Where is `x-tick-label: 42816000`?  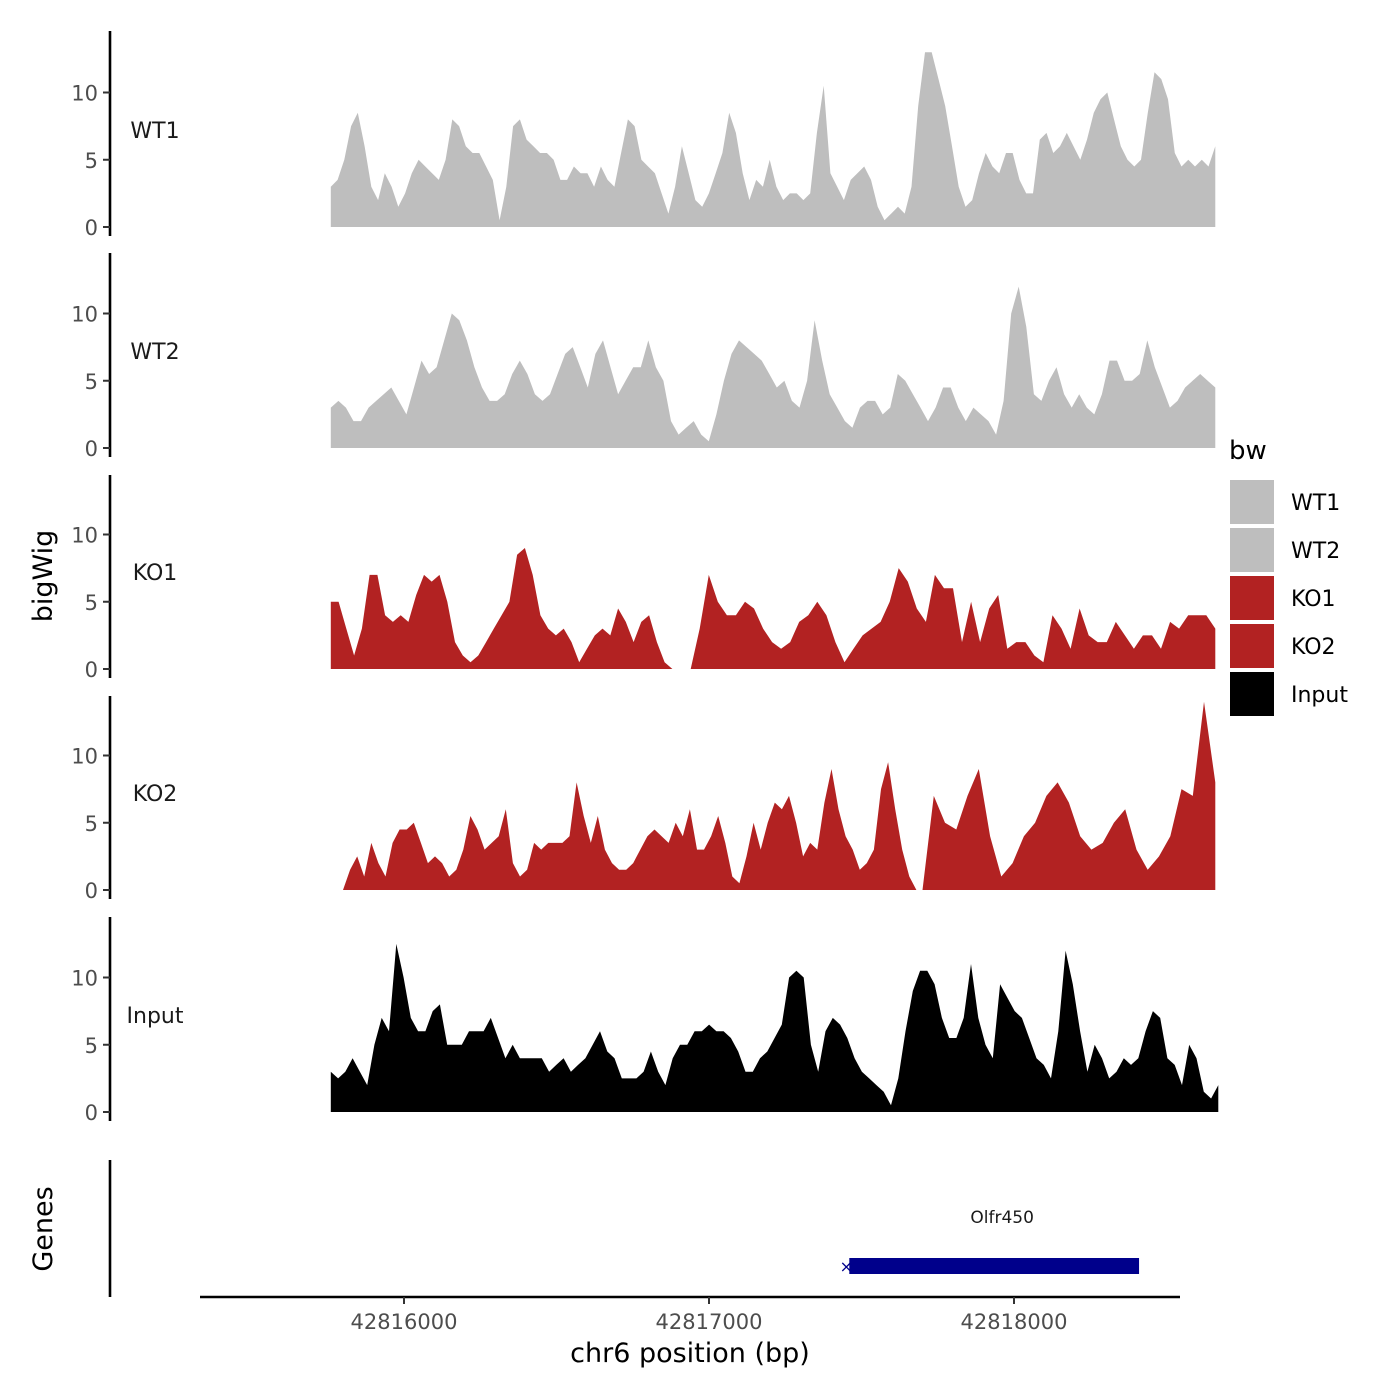
x-tick-label: 42816000 is located at coordinates (404, 1322).